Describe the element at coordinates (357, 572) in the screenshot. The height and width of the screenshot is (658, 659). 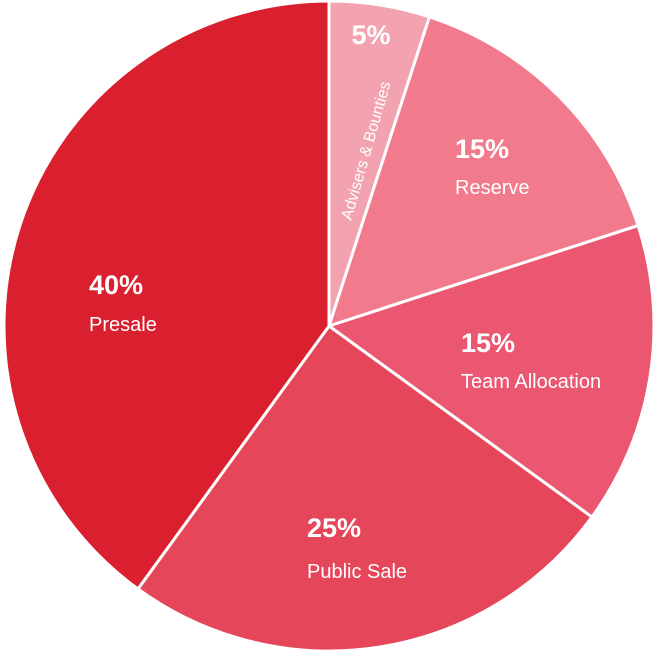
I see `slice-public-sale-label: Public Sale` at that location.